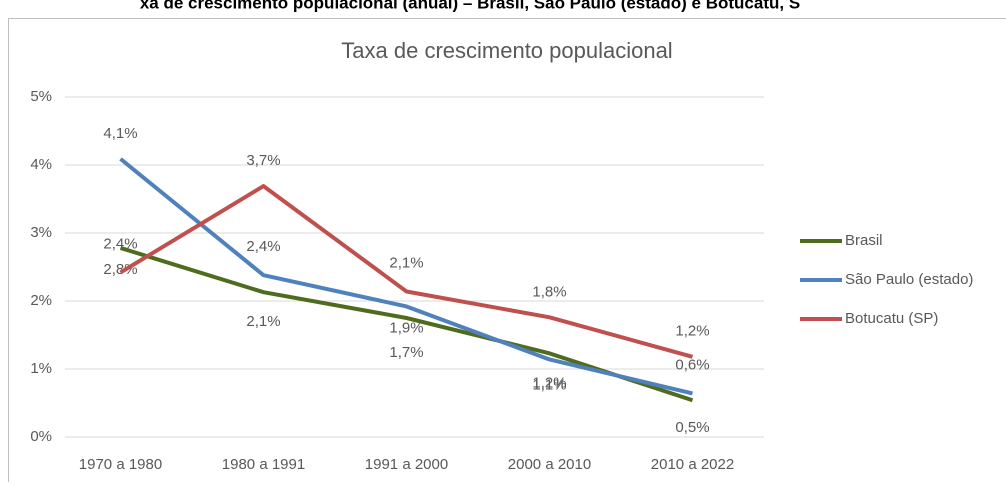 Image resolution: width=1006 pixels, height=487 pixels. What do you see at coordinates (506, 50) in the screenshot?
I see `chart-title: Taxa de crescimento populacional` at bounding box center [506, 50].